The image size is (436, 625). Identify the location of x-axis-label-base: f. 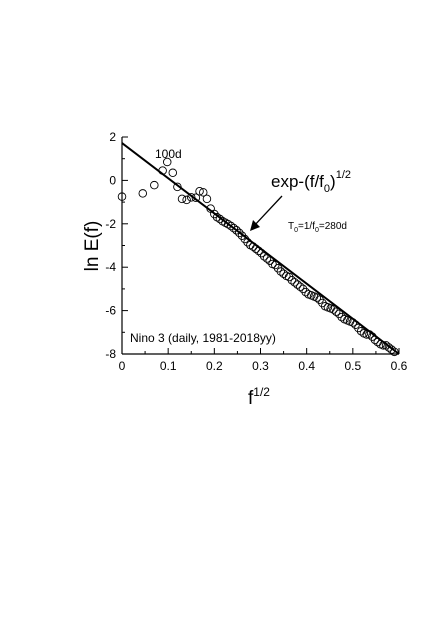
(251, 398).